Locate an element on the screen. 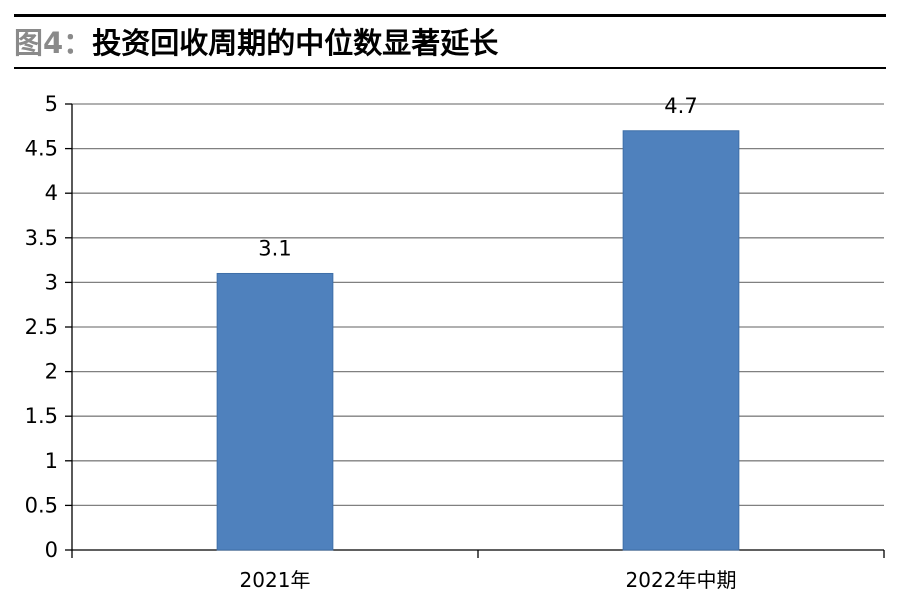  x-tick-labels: 2021年 2022年中期 is located at coordinates (488, 580).